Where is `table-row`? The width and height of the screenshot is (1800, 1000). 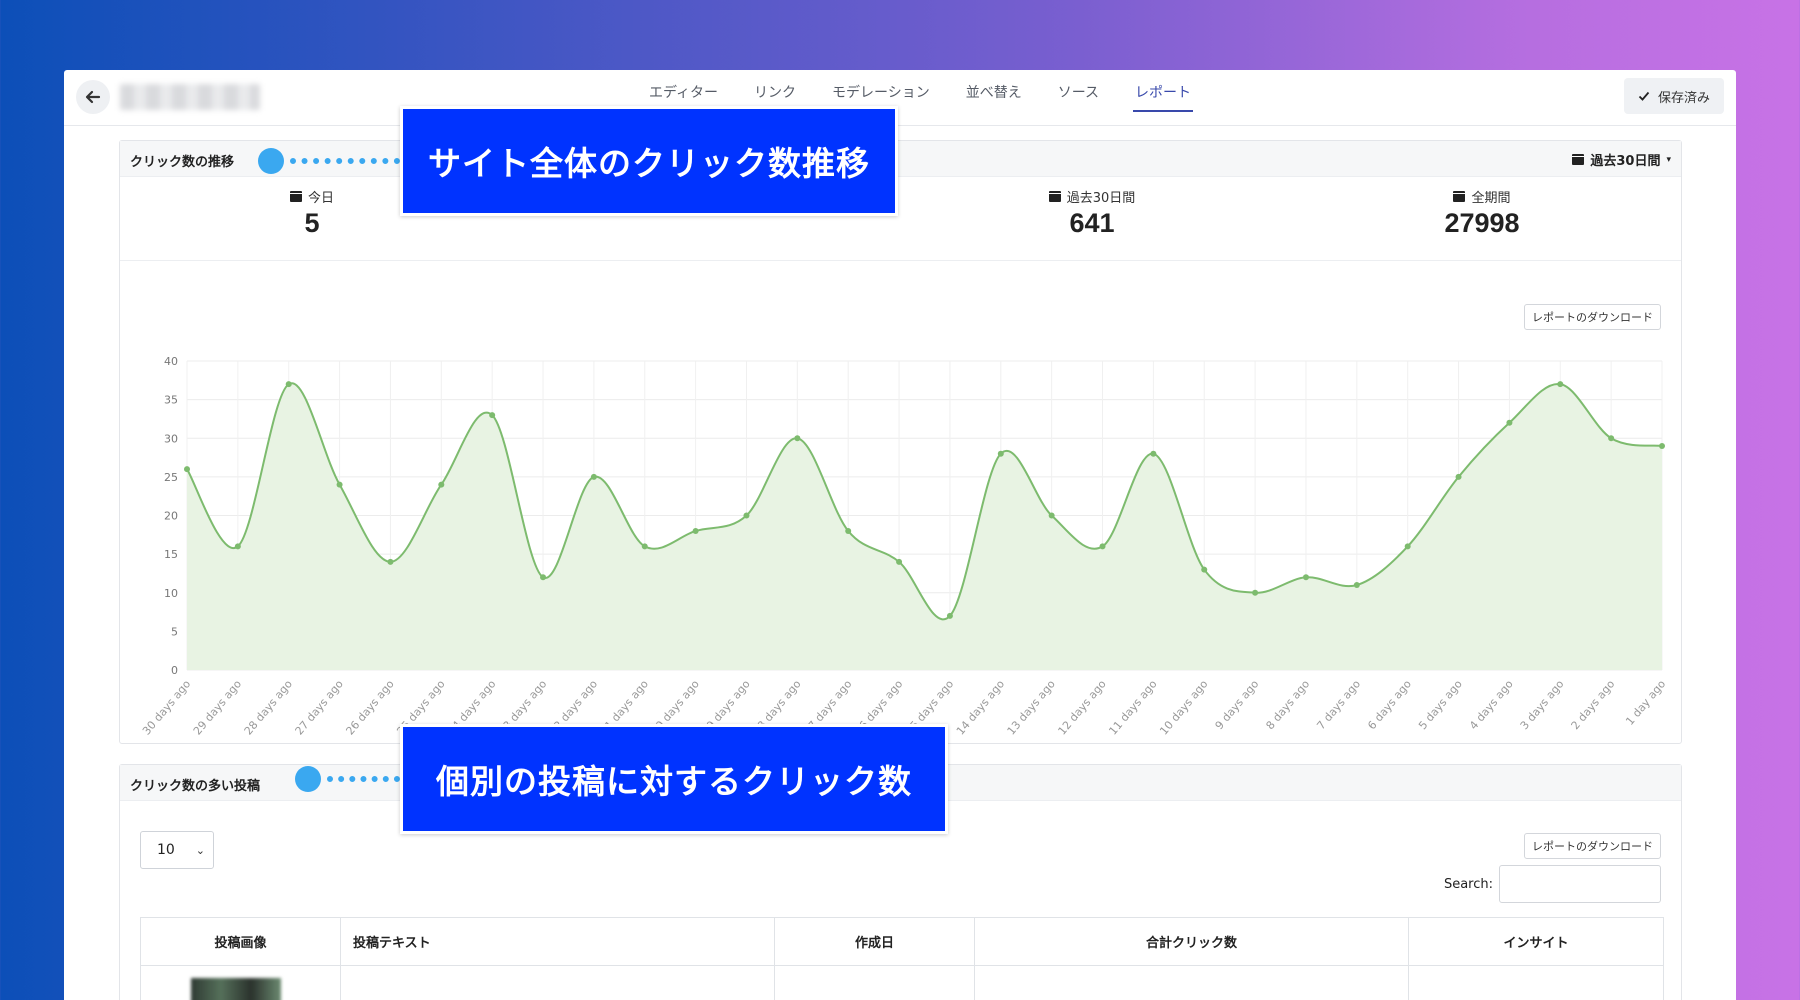
table-row is located at coordinates (902, 983).